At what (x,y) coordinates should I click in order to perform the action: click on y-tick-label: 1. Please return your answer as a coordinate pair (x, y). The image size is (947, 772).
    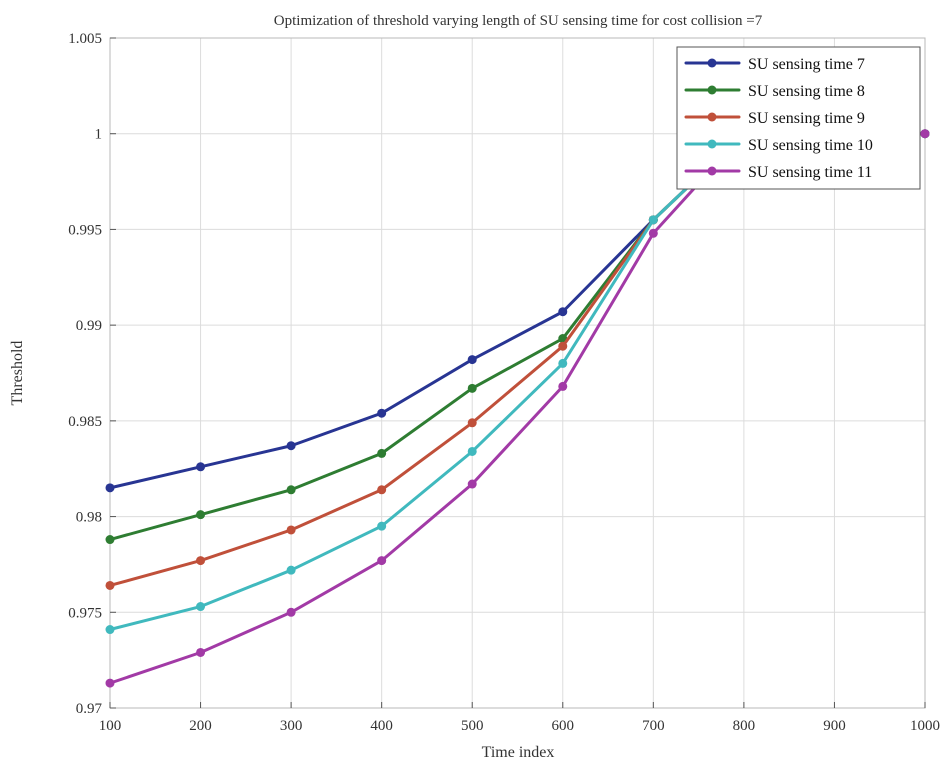
    Looking at the image, I should click on (99, 135).